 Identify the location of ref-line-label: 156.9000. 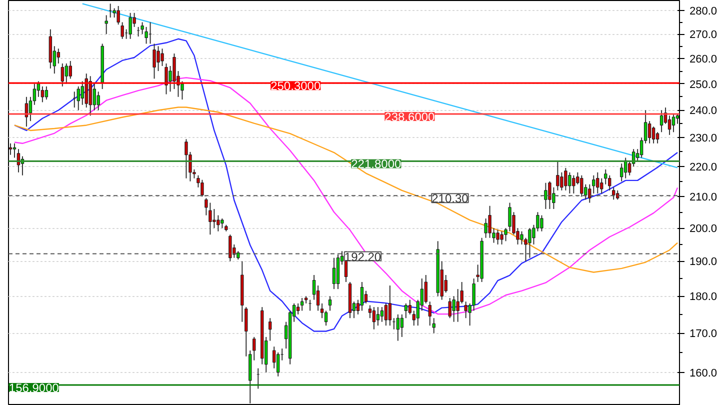
(34, 387).